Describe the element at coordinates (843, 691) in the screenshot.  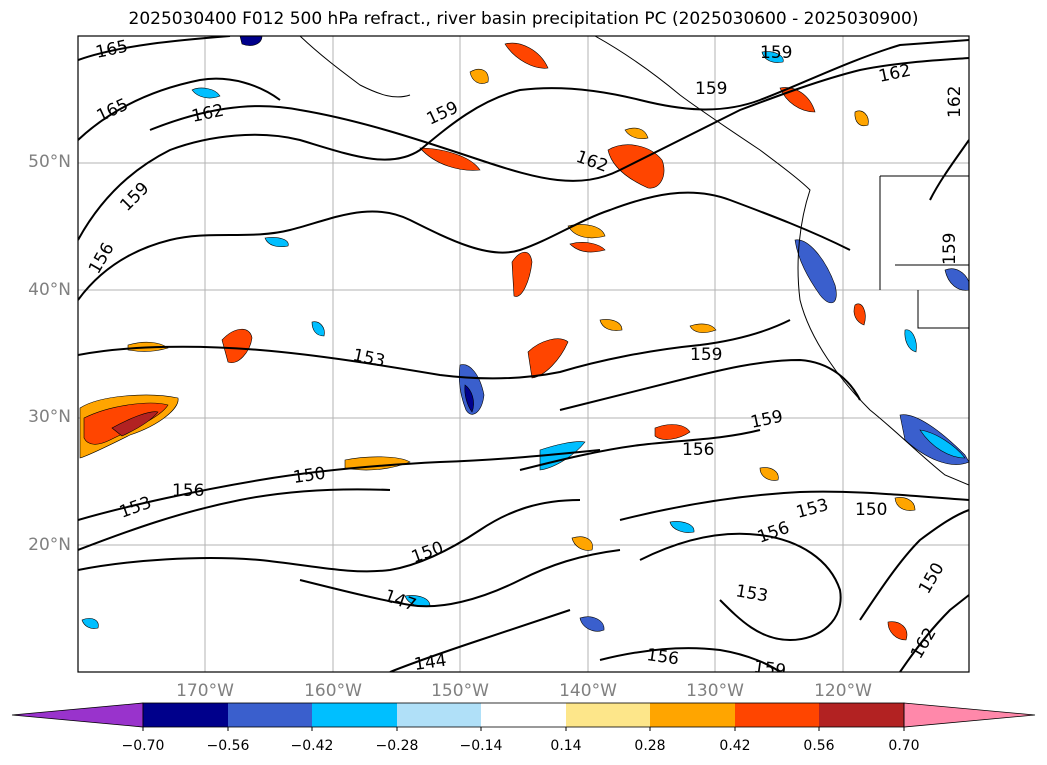
I see `lon-label-120w: 120°W` at that location.